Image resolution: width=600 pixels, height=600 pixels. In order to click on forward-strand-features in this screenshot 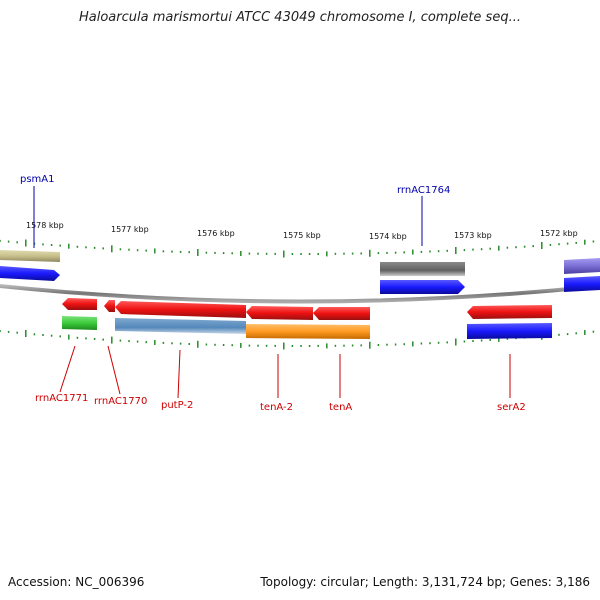, I will do `click(300, 272)`.